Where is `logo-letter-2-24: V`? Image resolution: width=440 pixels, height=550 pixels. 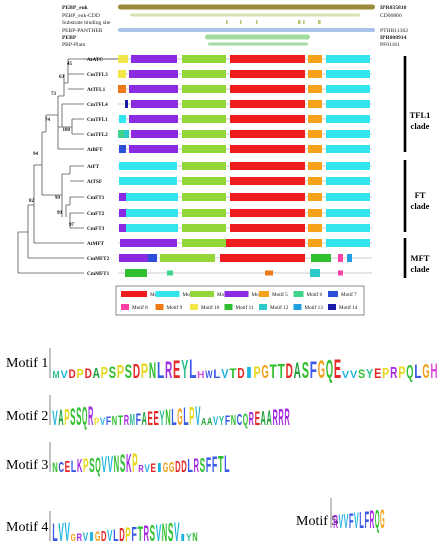
logo-letter-2-24: V is located at coordinates (197, 416).